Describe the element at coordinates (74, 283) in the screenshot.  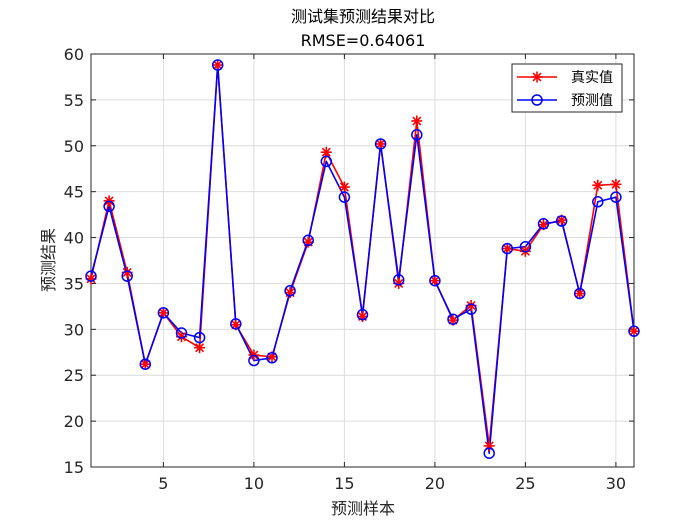
I see `y-tick-label: 35` at that location.